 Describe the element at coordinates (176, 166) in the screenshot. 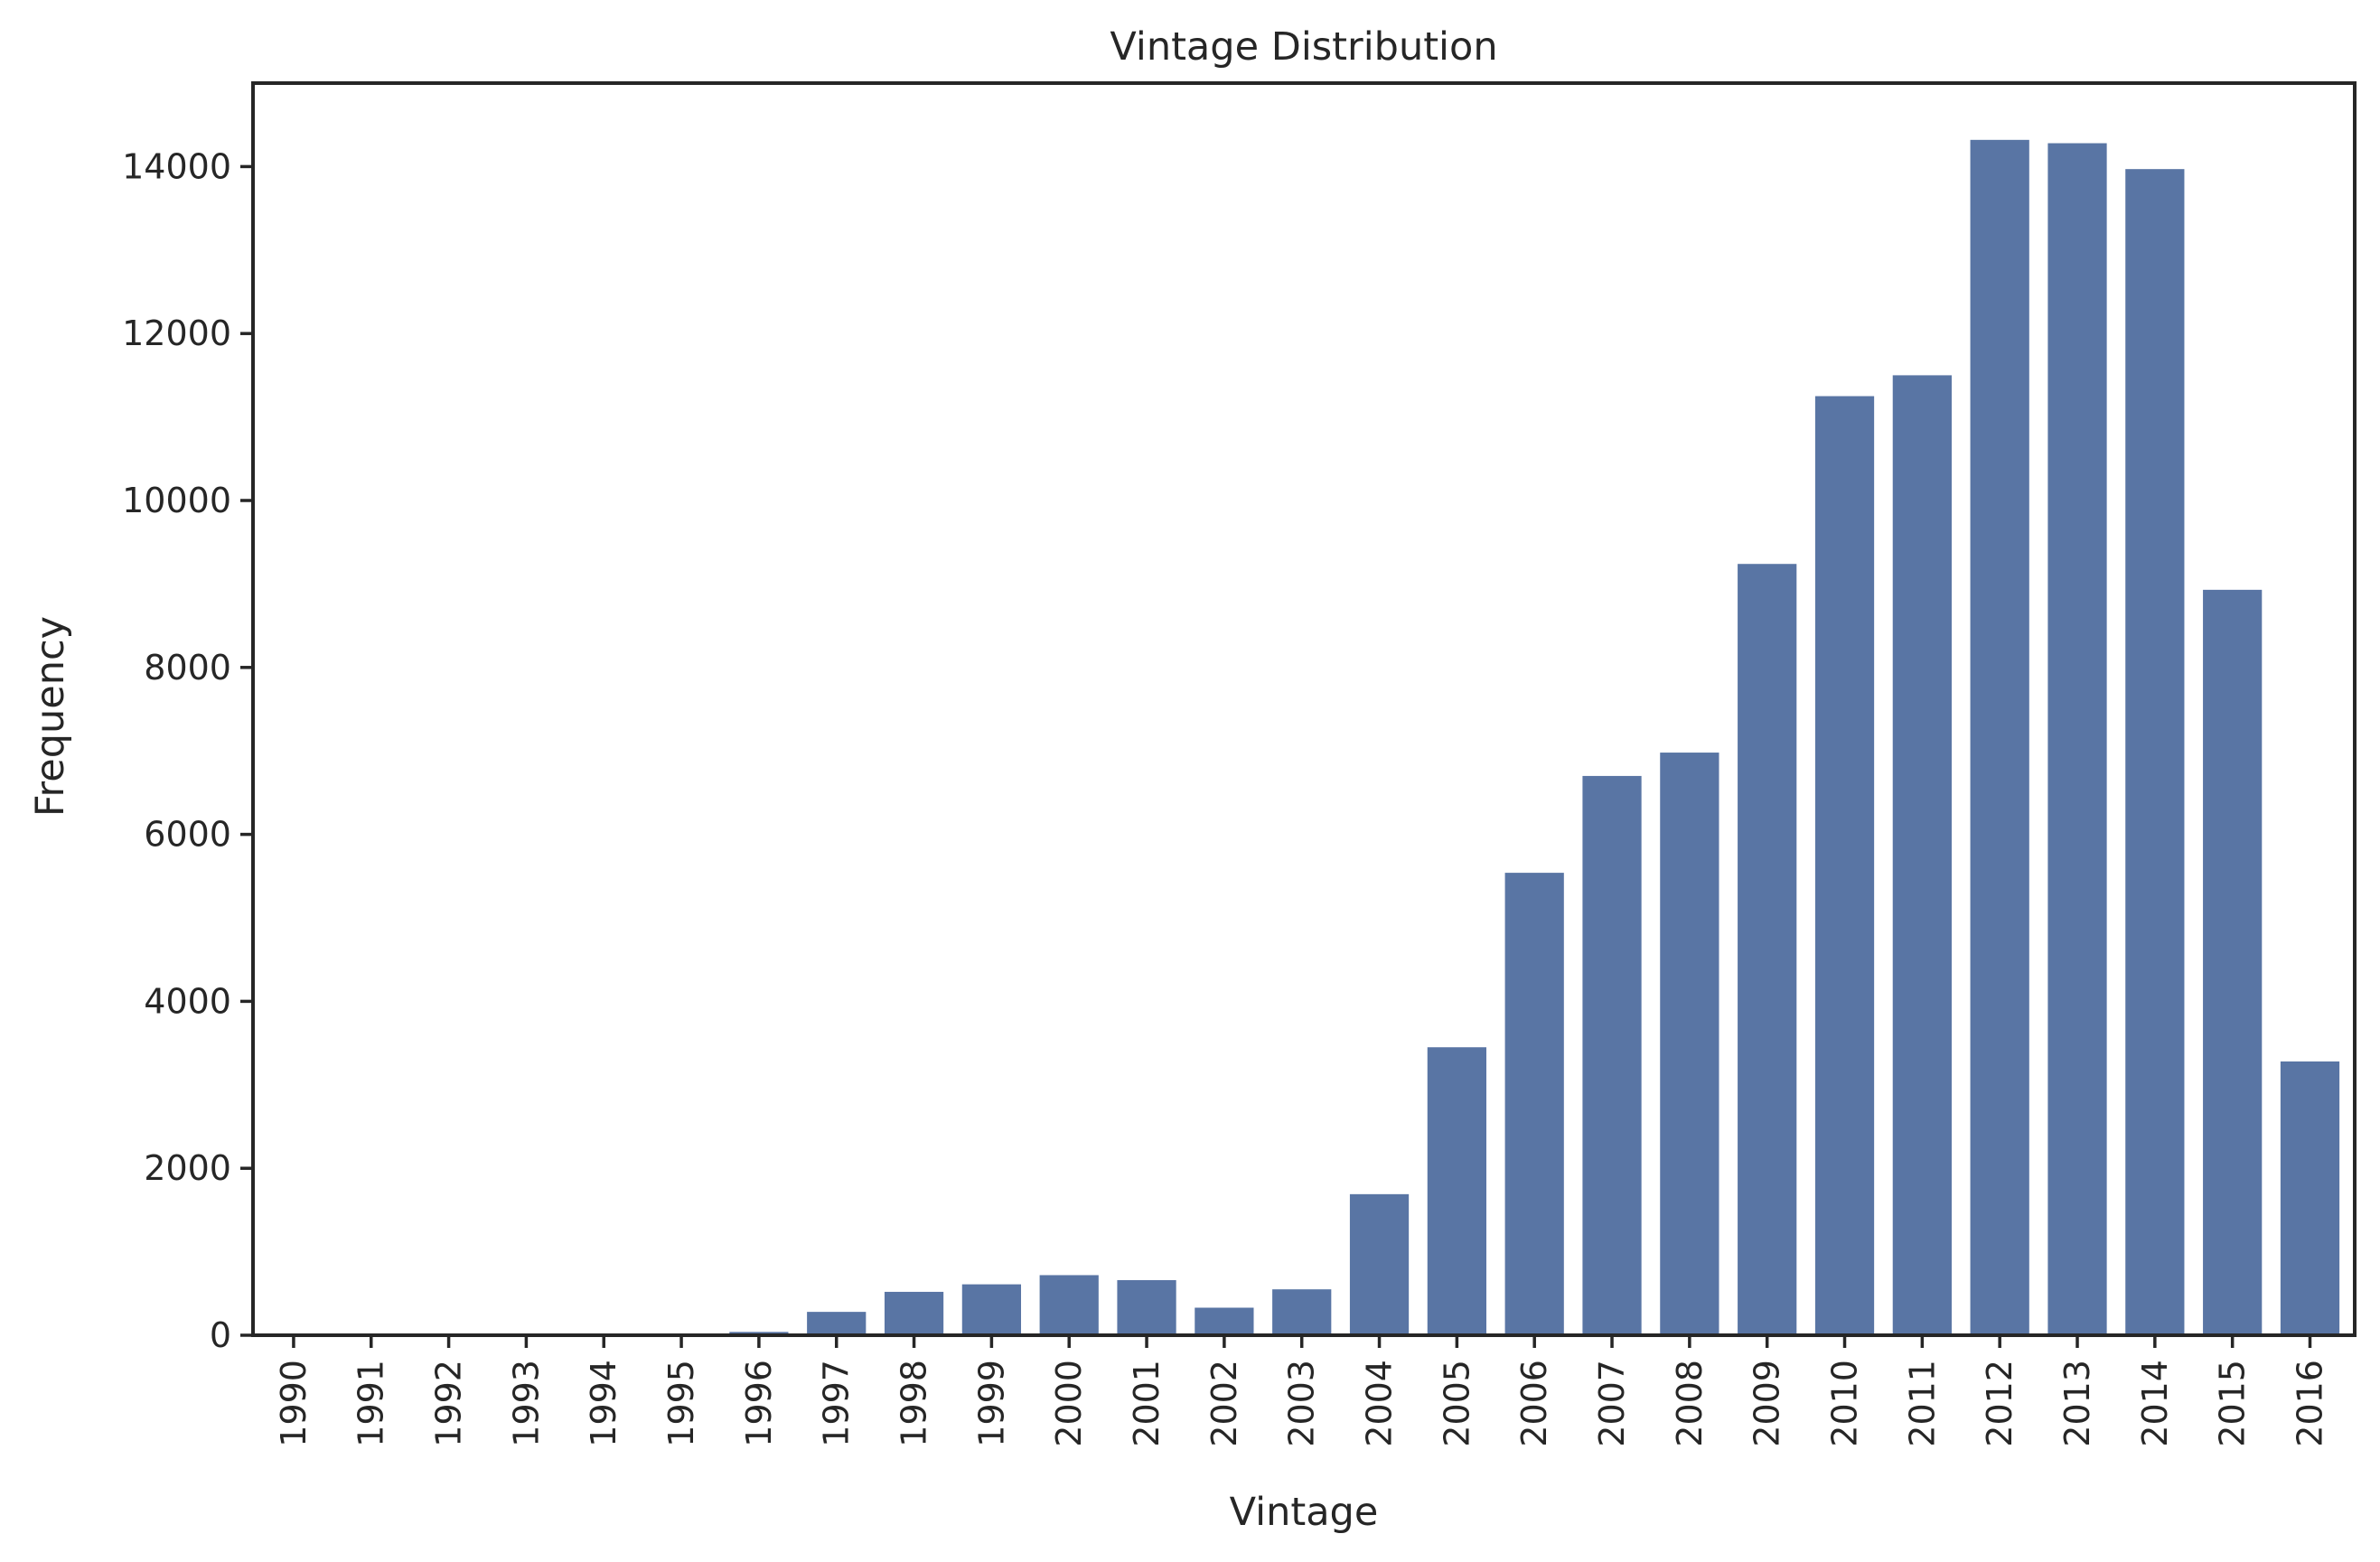

I see `y-tick-label-14000: 14000` at that location.